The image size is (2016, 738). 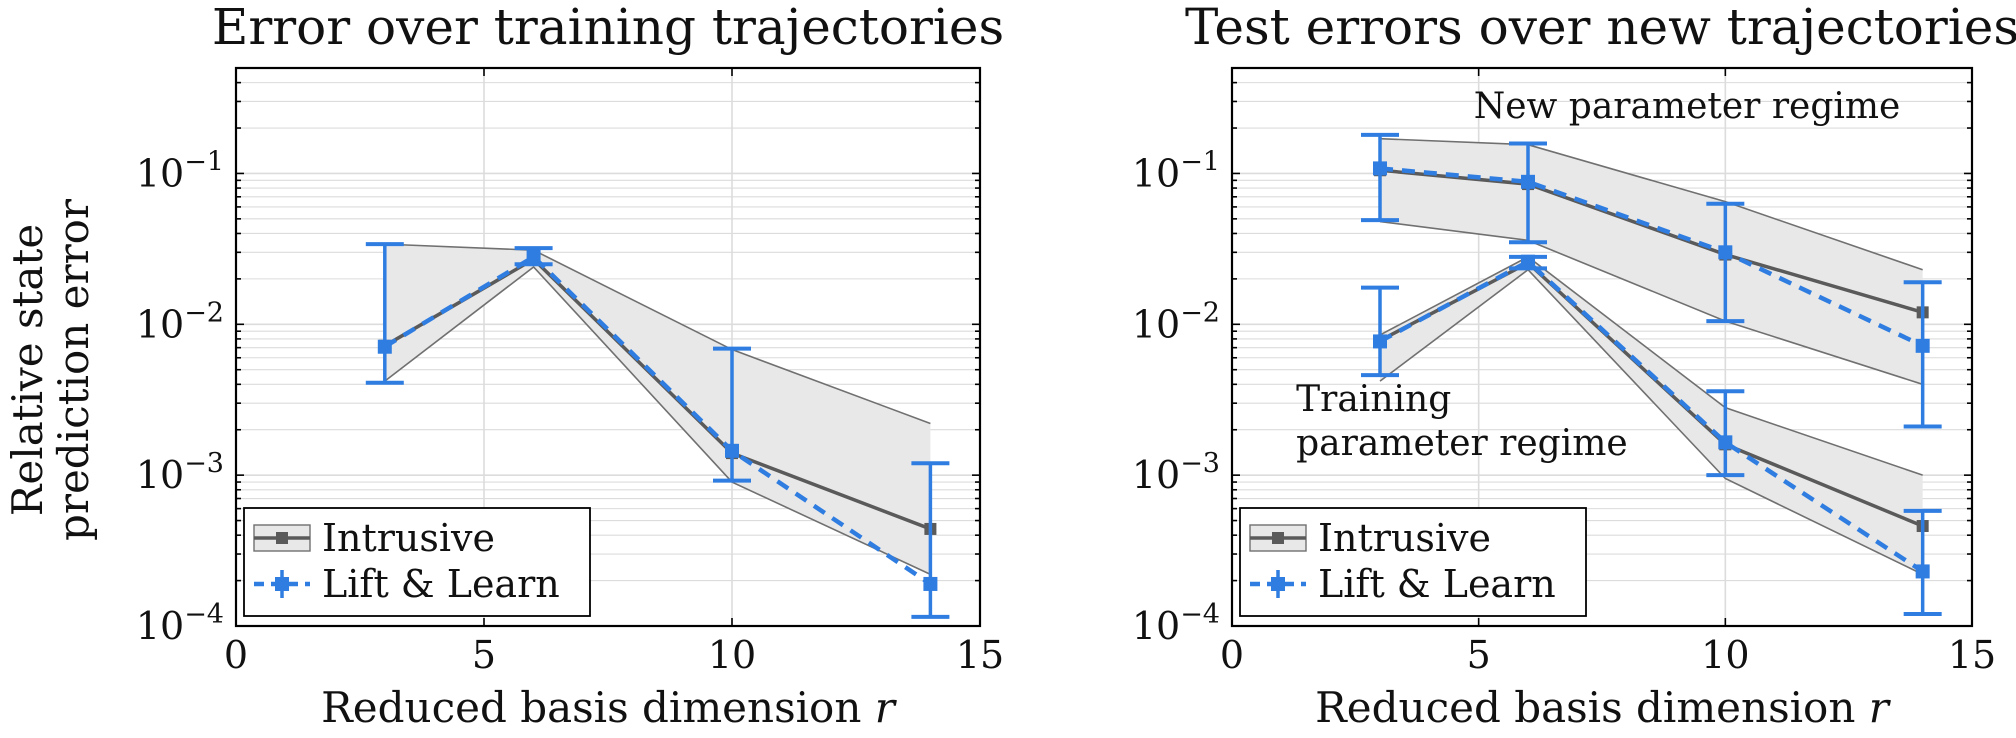 I want to click on chart-title: Test errors over new trajectories, so click(x=1600, y=28).